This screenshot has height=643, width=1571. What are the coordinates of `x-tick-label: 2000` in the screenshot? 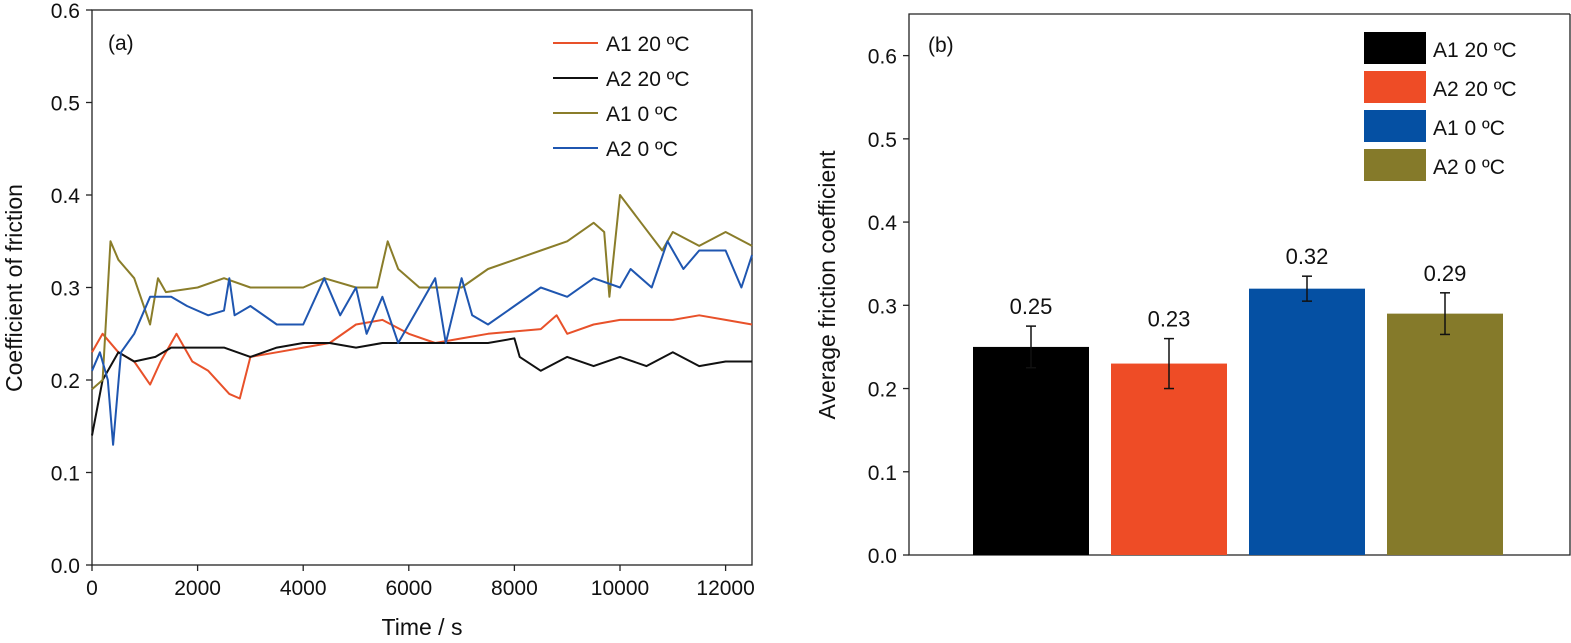 It's located at (197, 588).